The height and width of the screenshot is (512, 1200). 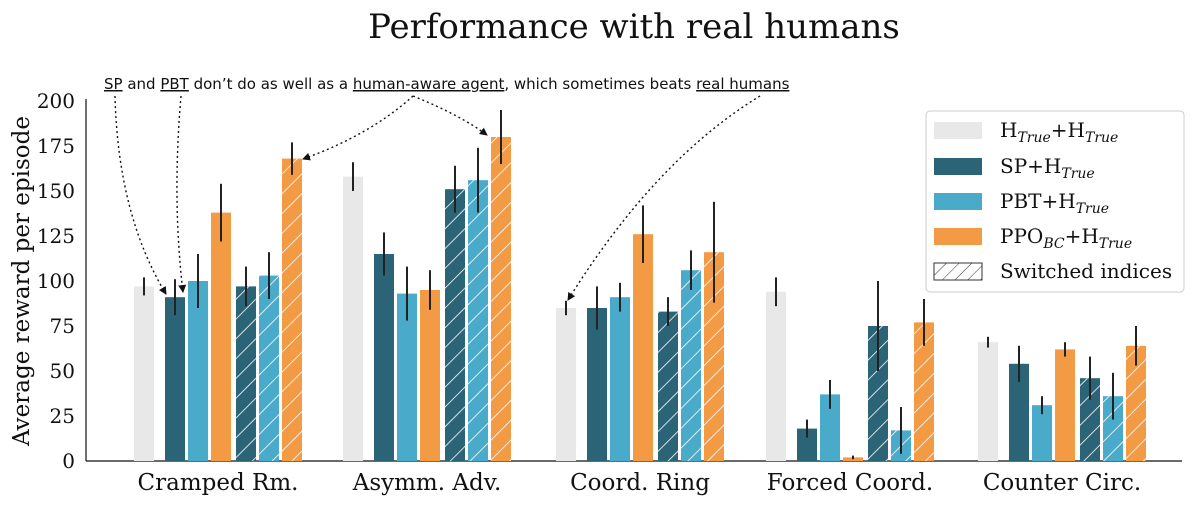 What do you see at coordinates (271, 84) in the screenshot?
I see `annotation-span: don’t do as well as a` at bounding box center [271, 84].